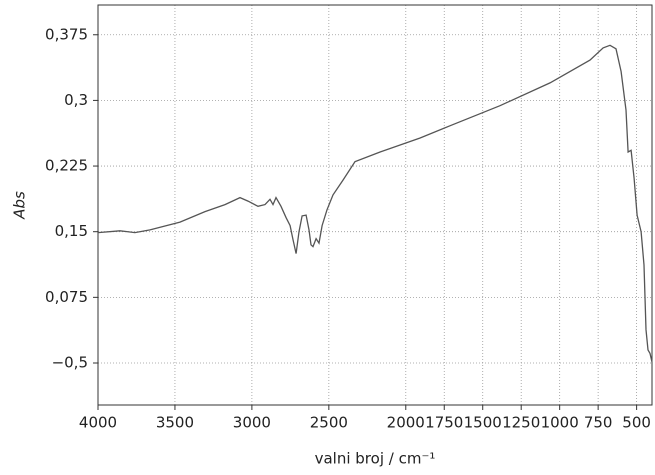  Describe the element at coordinates (375, 459) in the screenshot. I see `x-axis-label: valni broj / cm⁻¹` at that location.